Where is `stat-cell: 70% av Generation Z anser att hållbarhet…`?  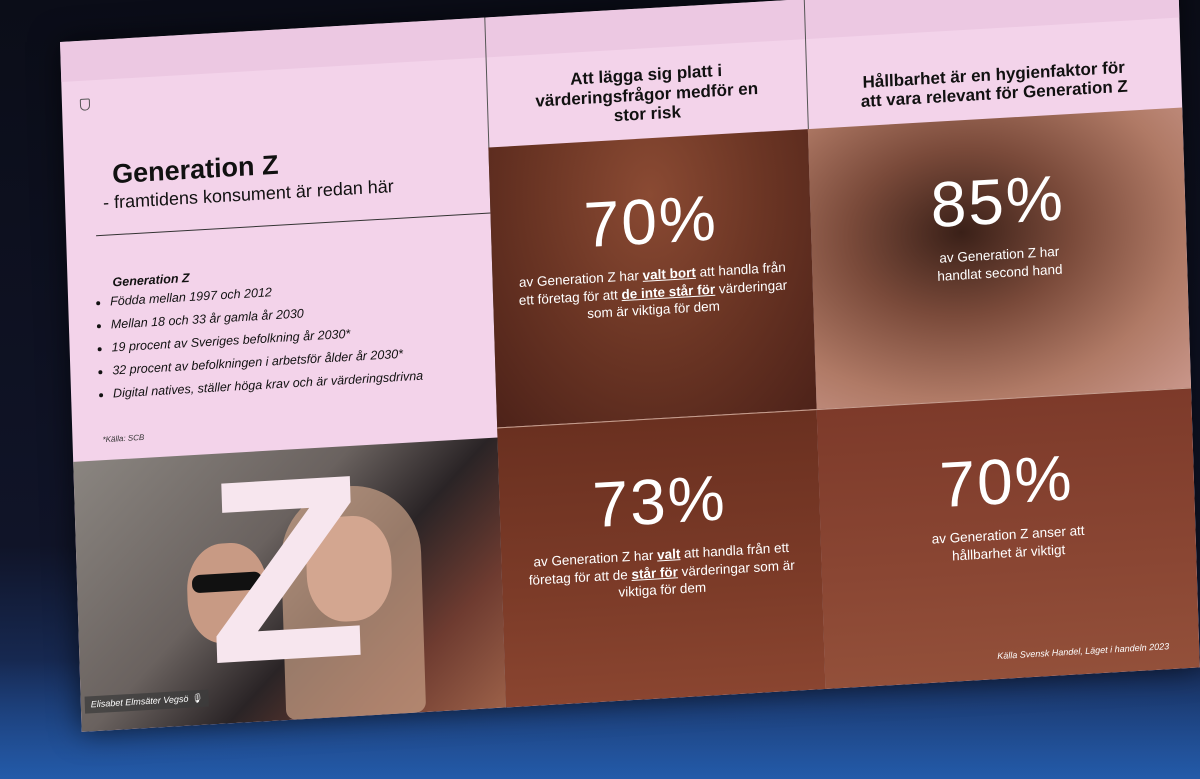 stat-cell: 70% av Generation Z anser att hållbarhet… is located at coordinates (1008, 538).